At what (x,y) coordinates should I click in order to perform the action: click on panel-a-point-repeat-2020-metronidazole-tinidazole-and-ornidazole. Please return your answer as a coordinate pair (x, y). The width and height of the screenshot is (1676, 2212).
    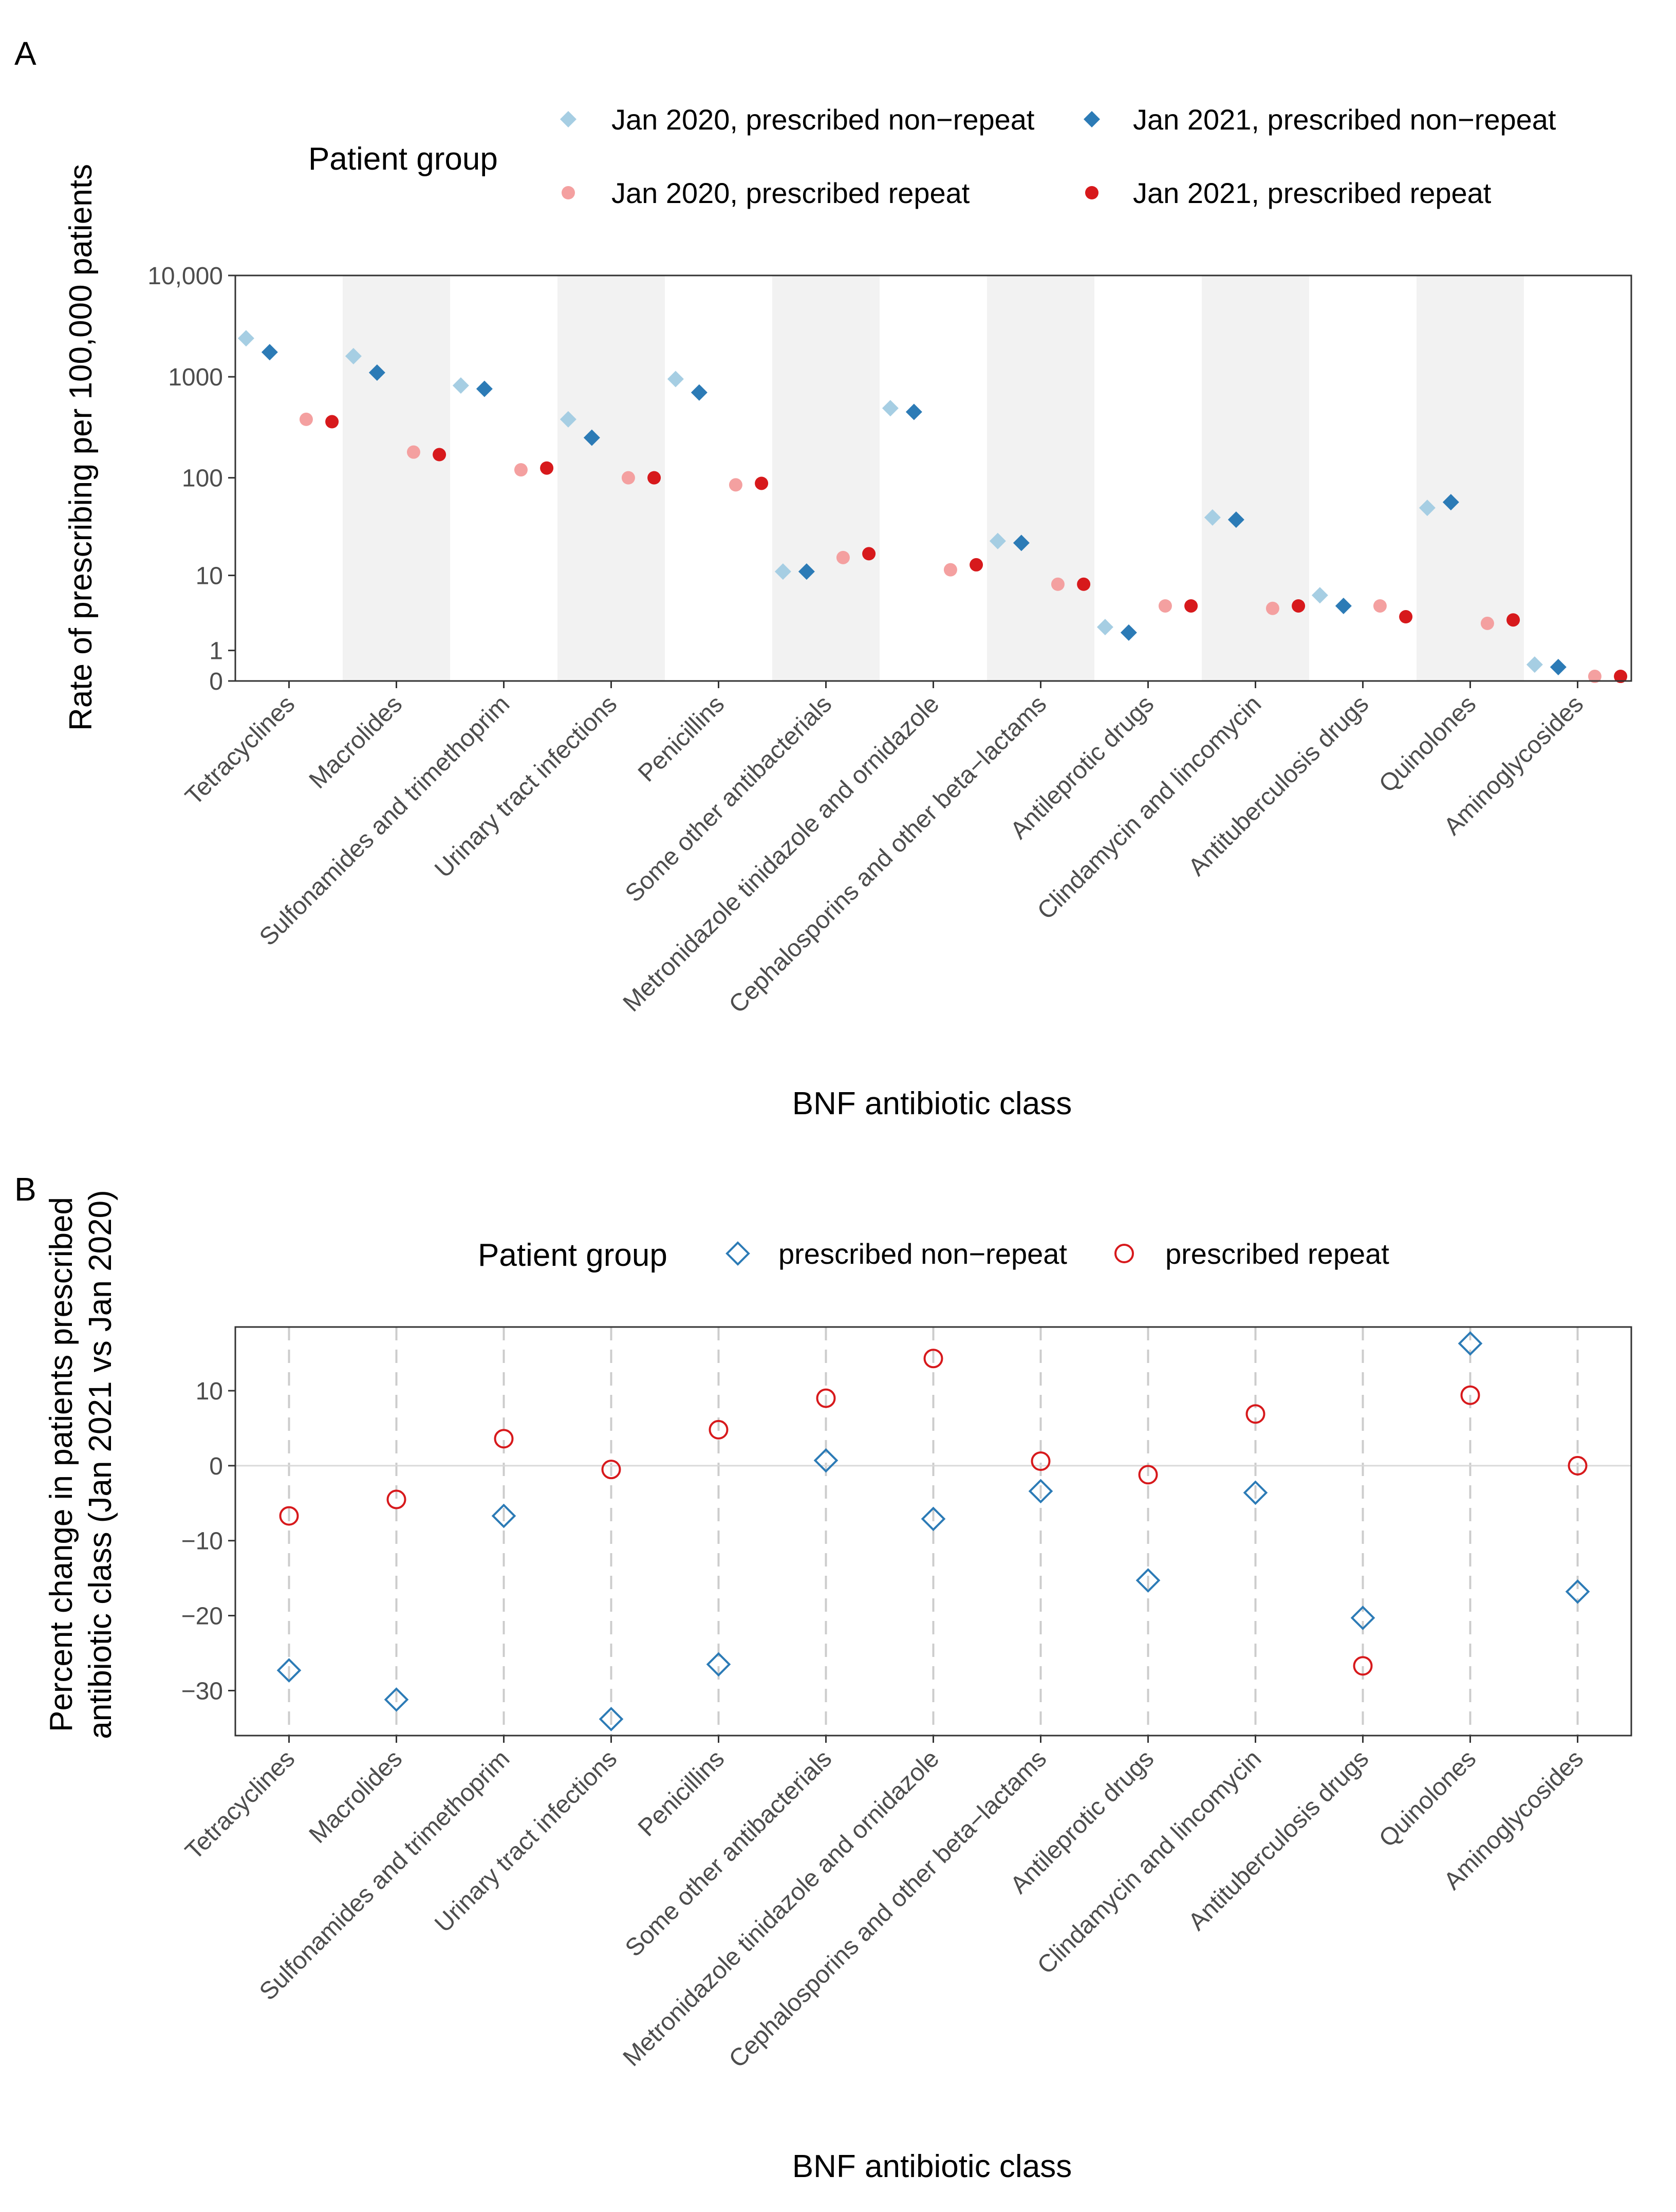
    Looking at the image, I should click on (950, 570).